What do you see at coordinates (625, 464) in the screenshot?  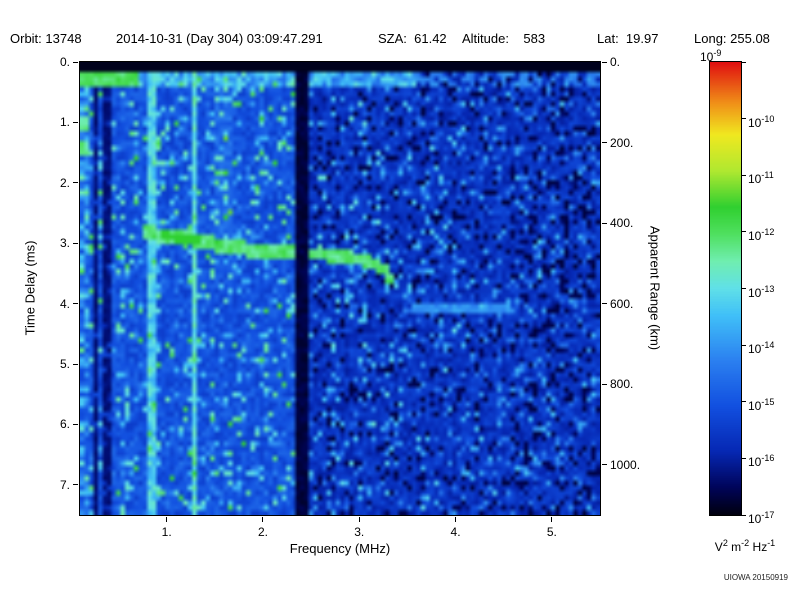 I see `y-right-tick-label: 1000.` at bounding box center [625, 464].